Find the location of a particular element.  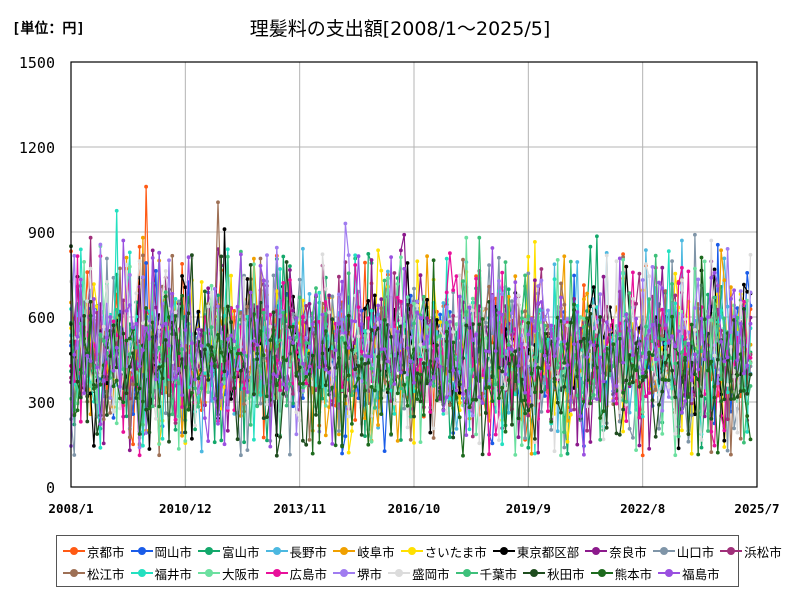

legend-label: 大阪市 is located at coordinates (241, 574).